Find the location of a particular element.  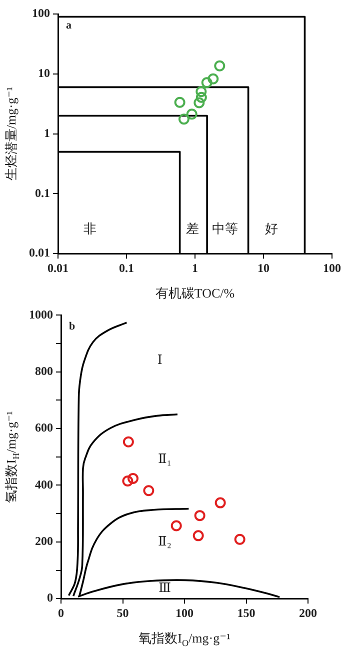

annotation: 非 is located at coordinates (90, 228).